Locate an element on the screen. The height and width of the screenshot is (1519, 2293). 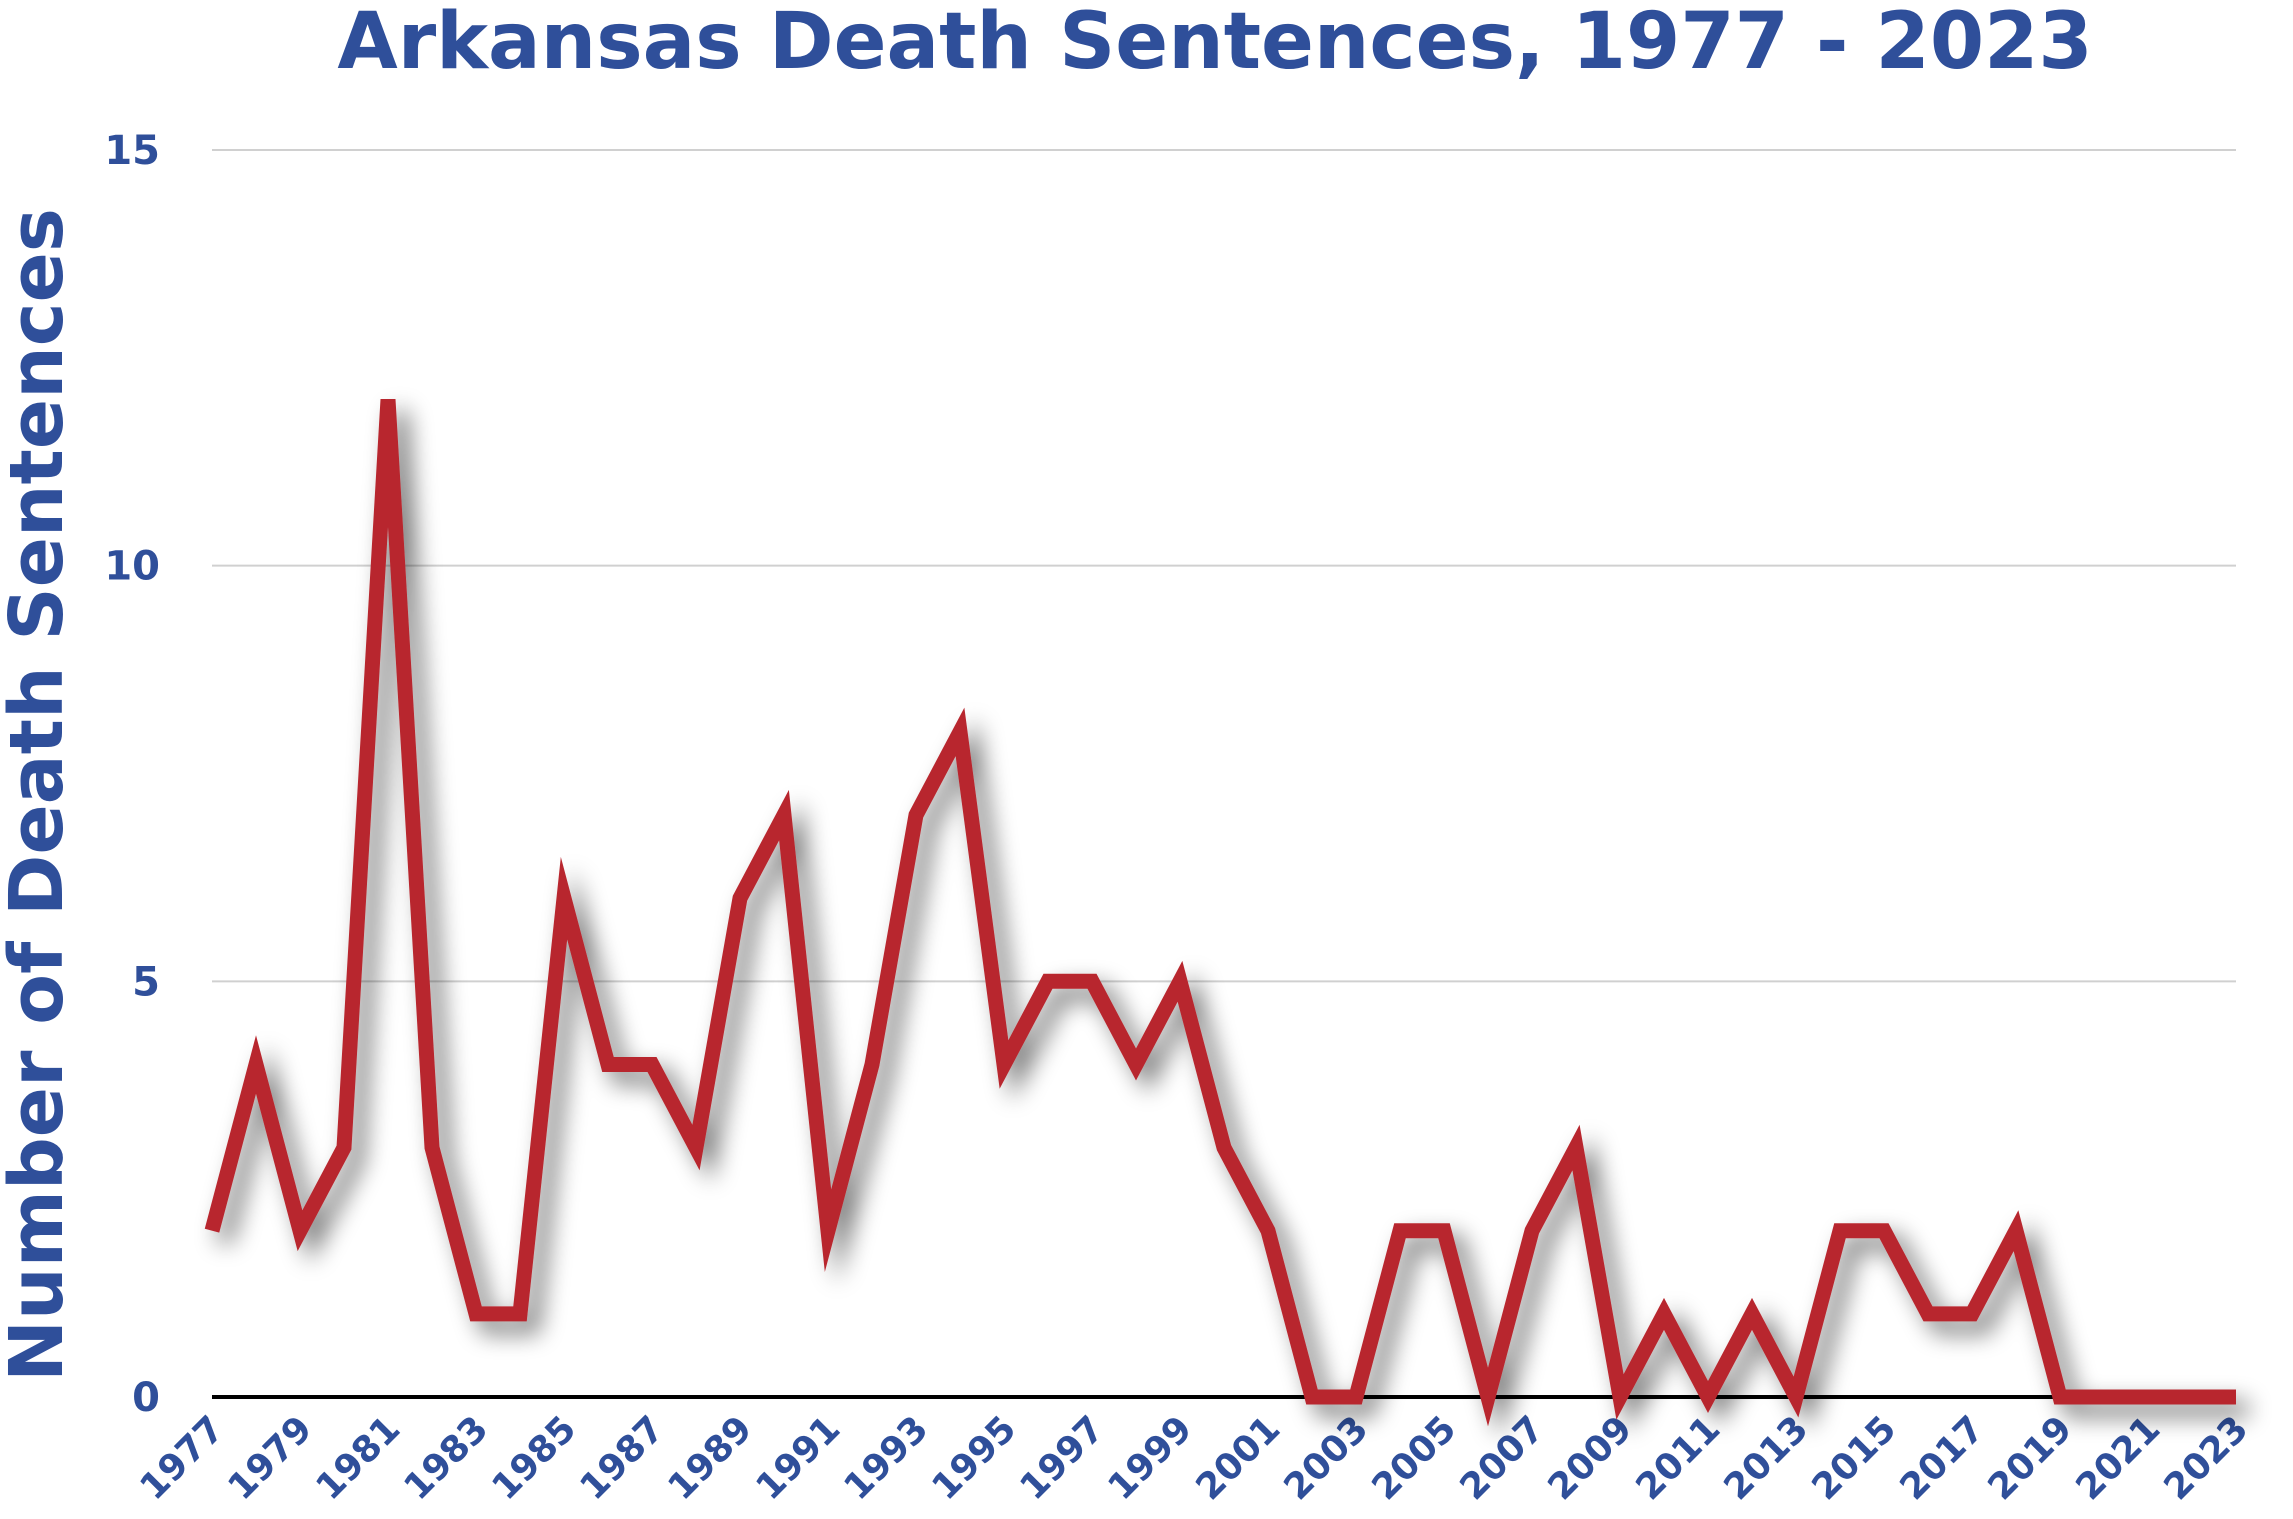
y-tick-label: 10 is located at coordinates (132, 567).